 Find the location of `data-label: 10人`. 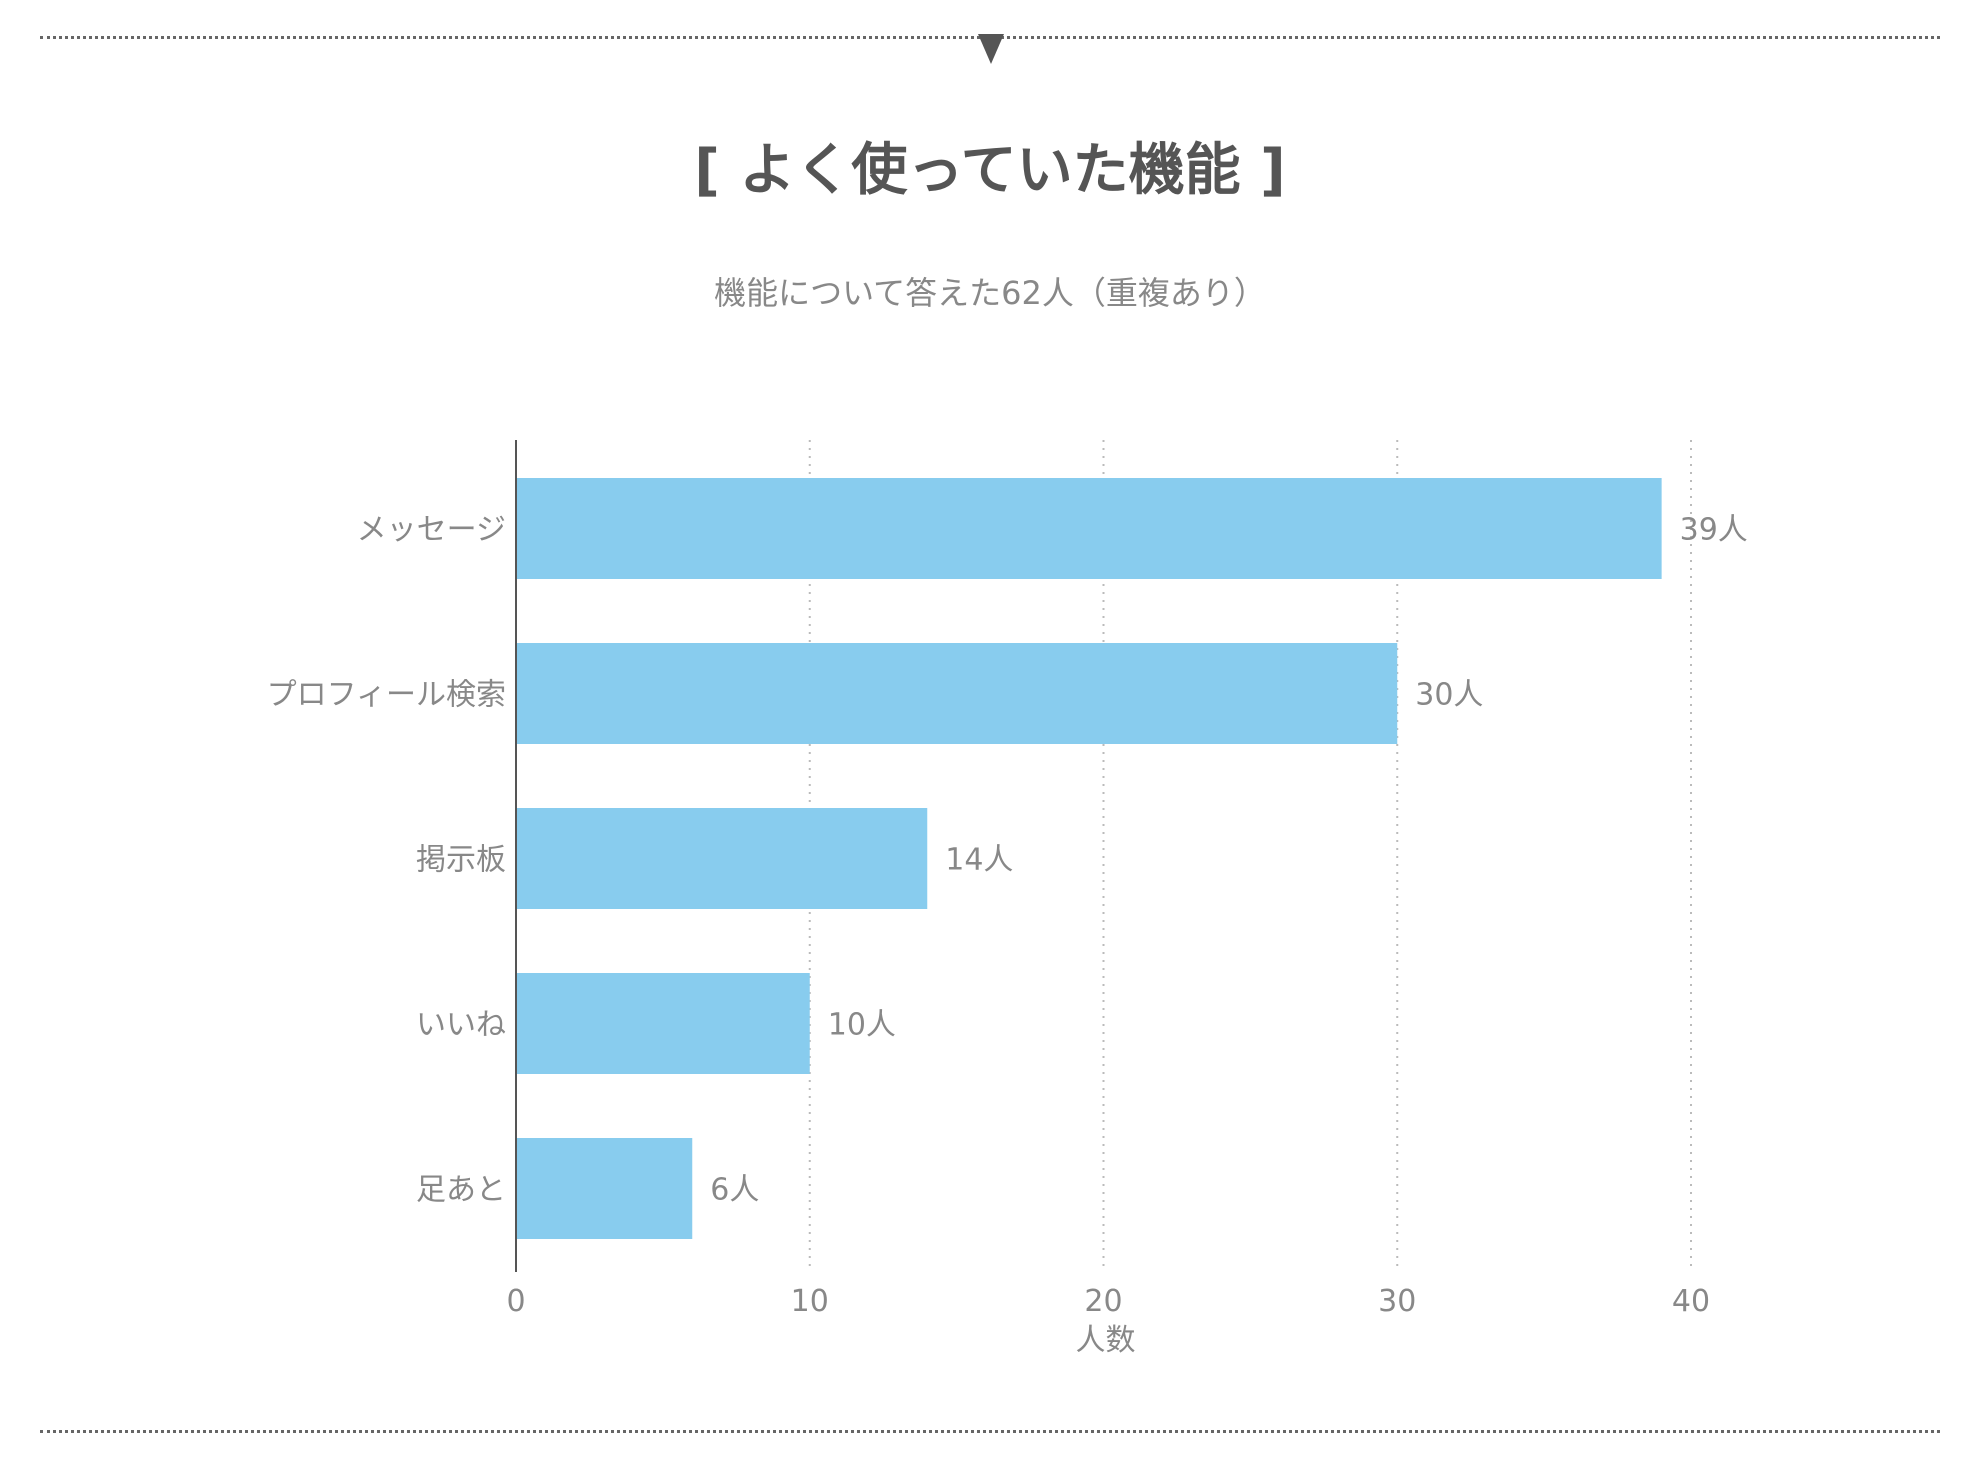

data-label: 10人 is located at coordinates (862, 1025).